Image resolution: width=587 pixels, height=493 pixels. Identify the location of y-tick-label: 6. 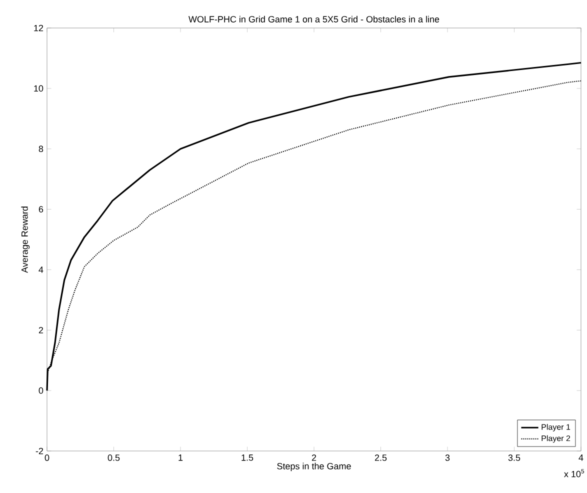
(41, 209).